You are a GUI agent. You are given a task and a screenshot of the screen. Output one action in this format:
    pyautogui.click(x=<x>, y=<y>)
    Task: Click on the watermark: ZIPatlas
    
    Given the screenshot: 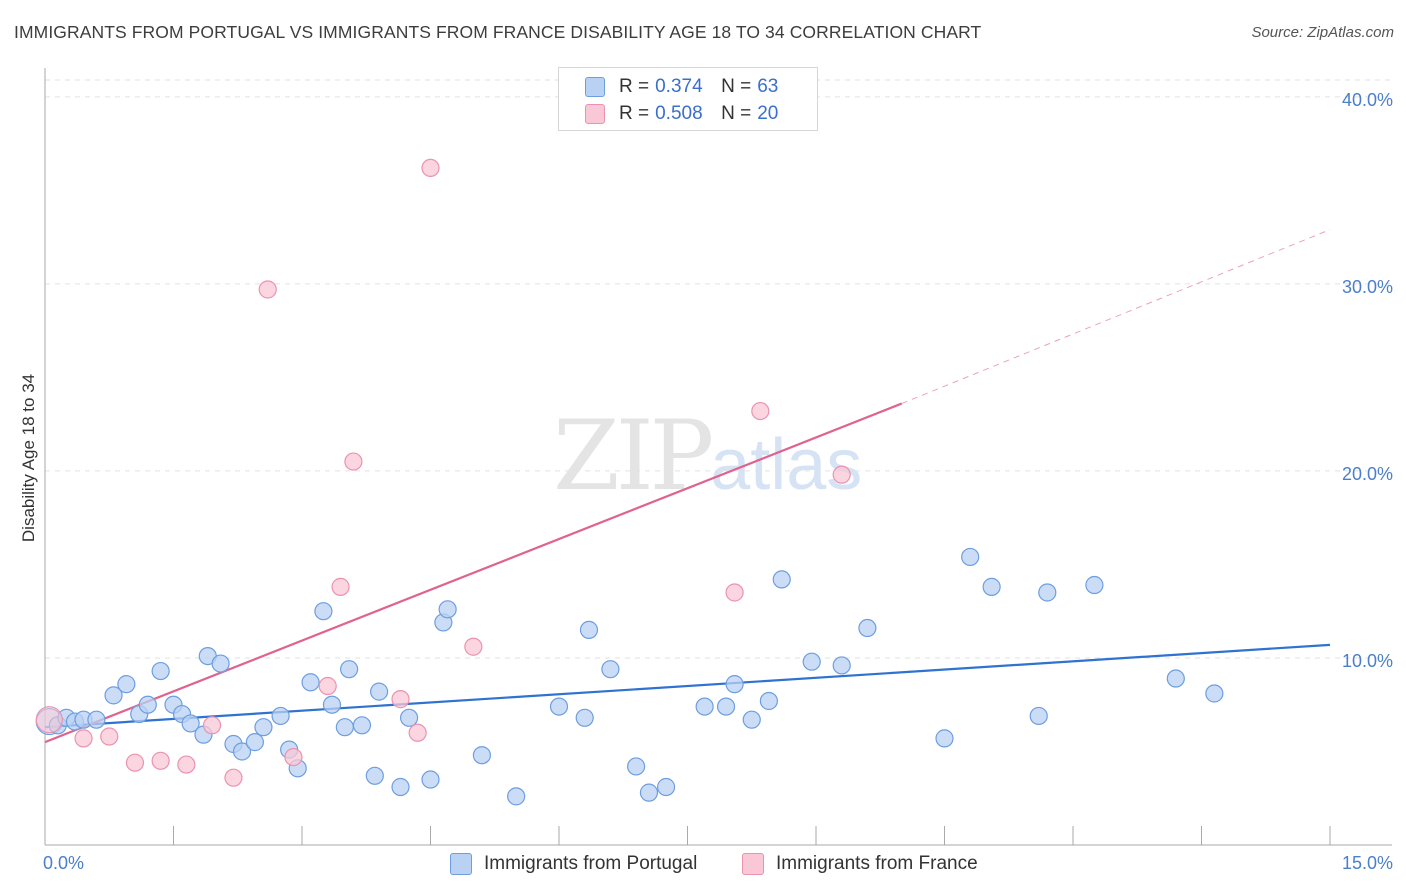 What is the action you would take?
    pyautogui.click(x=707, y=456)
    